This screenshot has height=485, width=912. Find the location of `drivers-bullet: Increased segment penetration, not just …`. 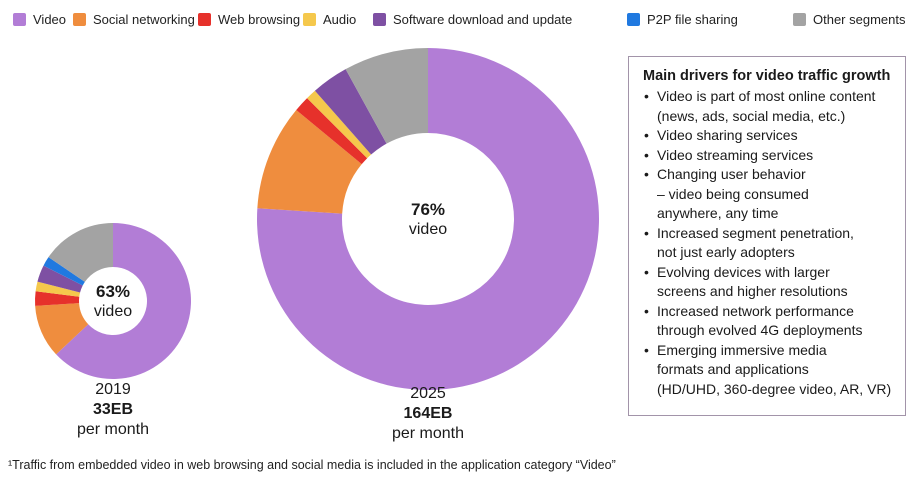

drivers-bullet: Increased segment penetration, not just … is located at coordinates (770, 243).